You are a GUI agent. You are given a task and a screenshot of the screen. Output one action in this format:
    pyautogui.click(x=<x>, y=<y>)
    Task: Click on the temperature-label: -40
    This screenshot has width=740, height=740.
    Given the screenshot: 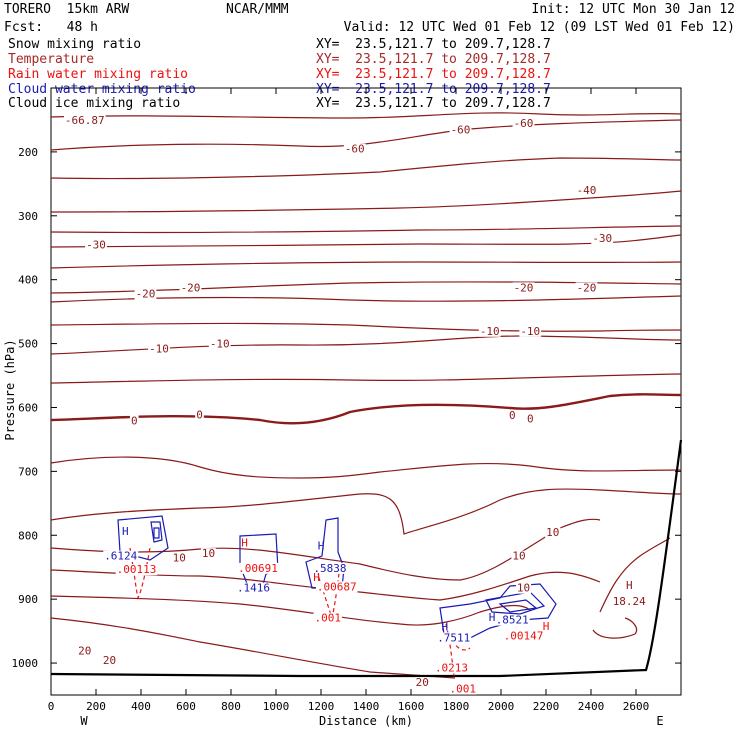 What is the action you would take?
    pyautogui.click(x=587, y=190)
    